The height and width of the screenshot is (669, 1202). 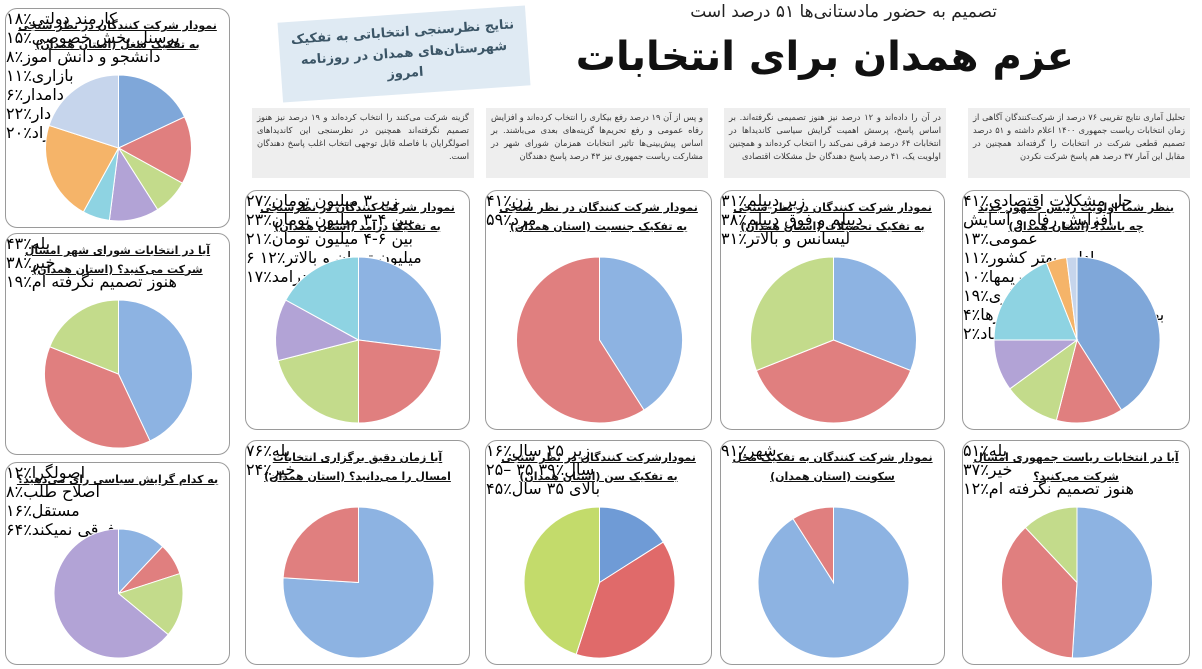 What do you see at coordinates (499, 219) in the screenshot?
I see `slice-value-label: ٪۵۹` at bounding box center [499, 219].